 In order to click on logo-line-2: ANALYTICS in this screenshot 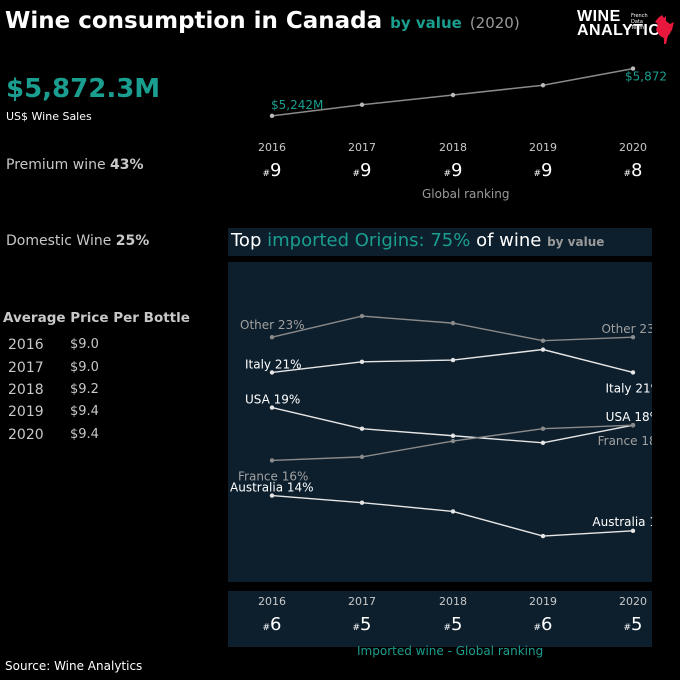, I will do `click(624, 30)`.